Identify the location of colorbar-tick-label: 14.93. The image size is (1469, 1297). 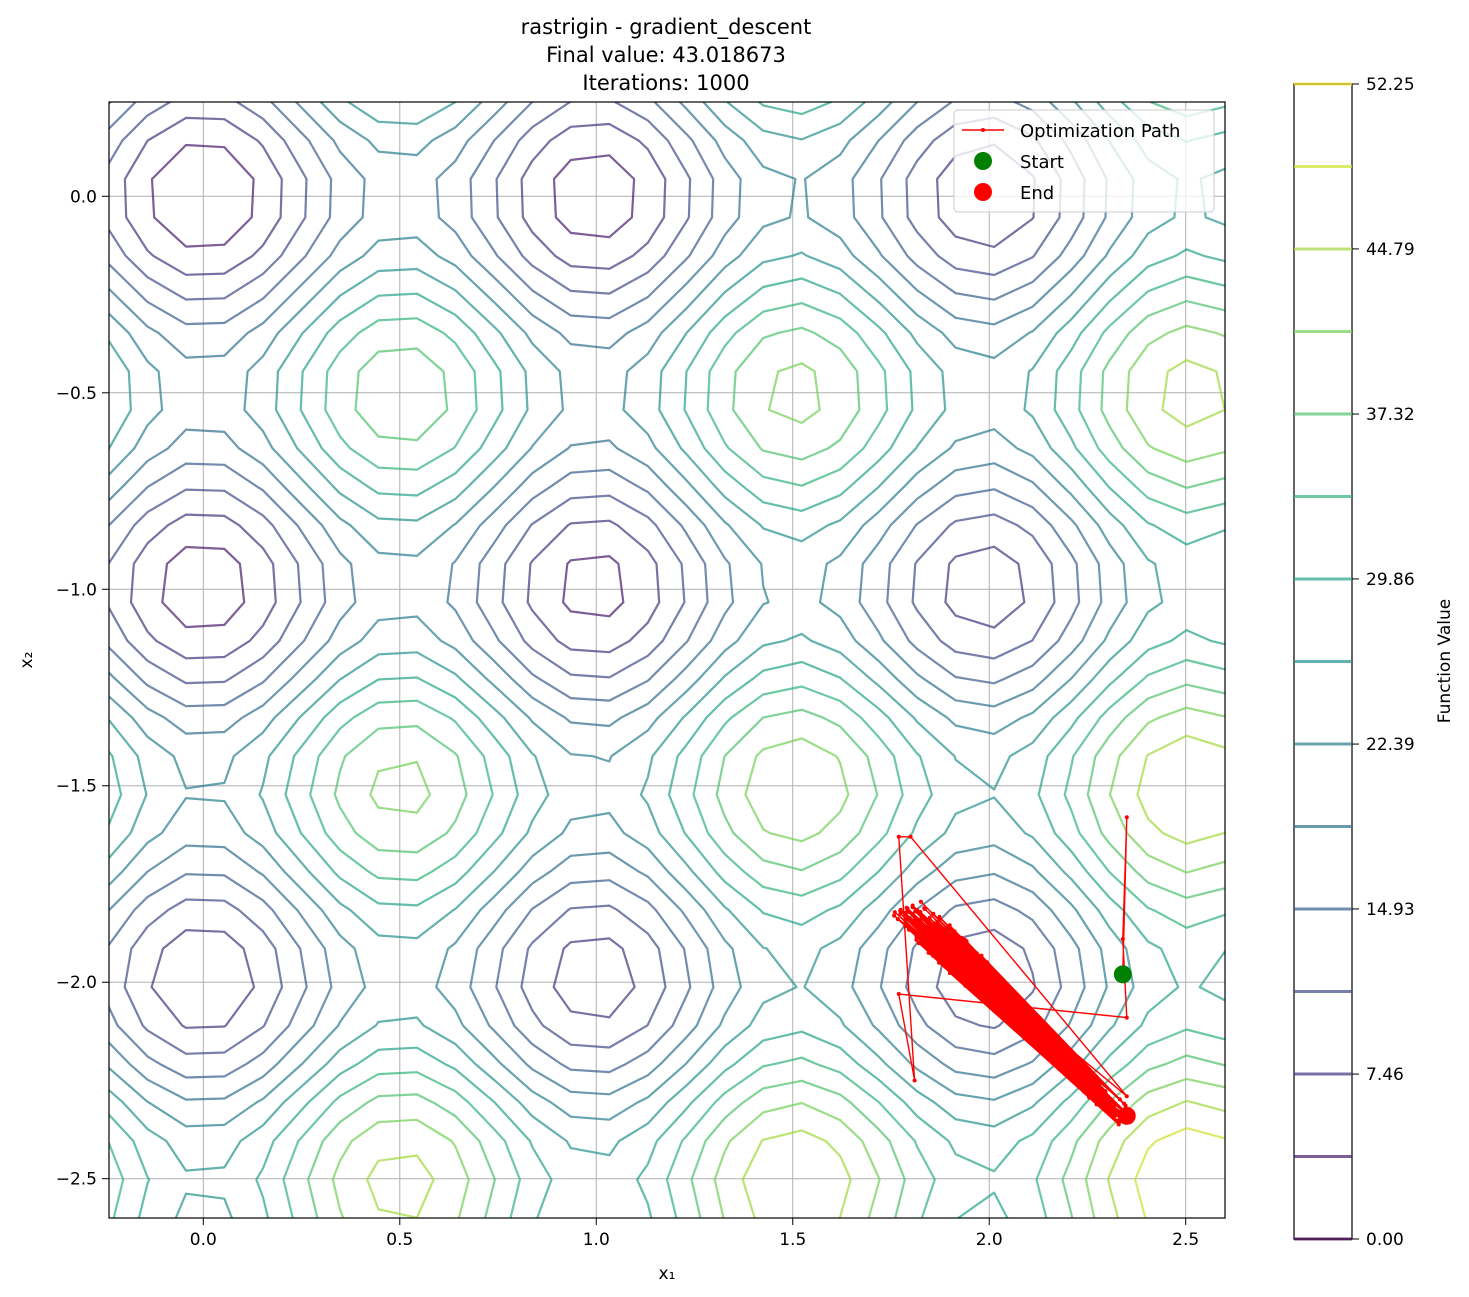
(1390, 910).